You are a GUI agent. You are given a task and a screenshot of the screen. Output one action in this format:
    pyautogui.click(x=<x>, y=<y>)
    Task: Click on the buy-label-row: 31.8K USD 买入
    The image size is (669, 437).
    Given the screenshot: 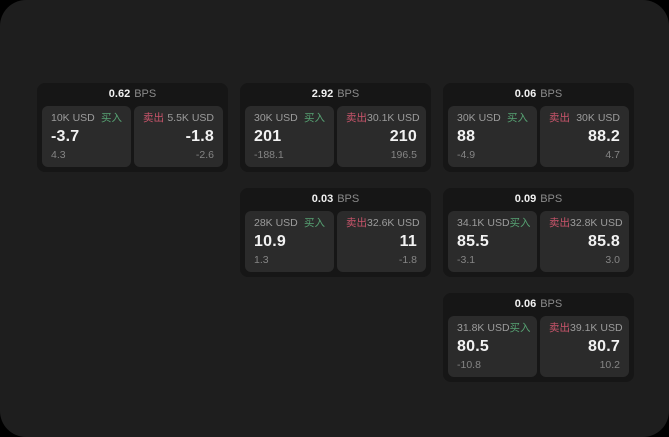 What is the action you would take?
    pyautogui.click(x=494, y=328)
    